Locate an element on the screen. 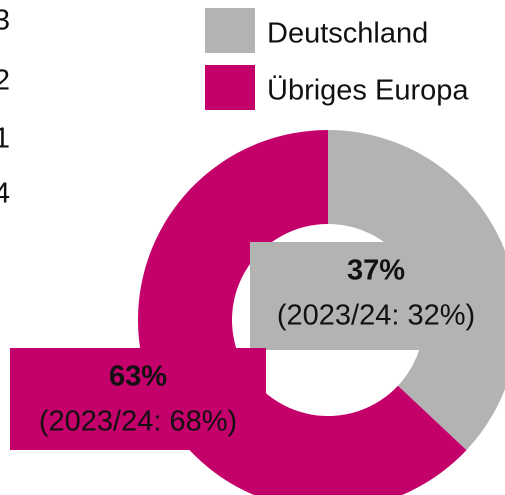 The image size is (505, 495). value-label: 63% is located at coordinates (138, 377).